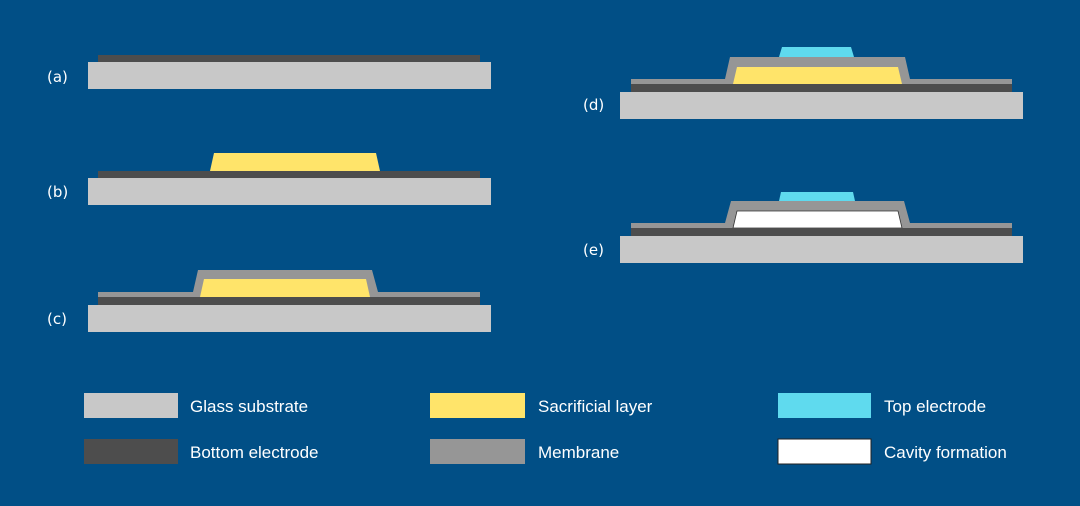 The height and width of the screenshot is (506, 1080). I want to click on step-label-e: (e), so click(593, 250).